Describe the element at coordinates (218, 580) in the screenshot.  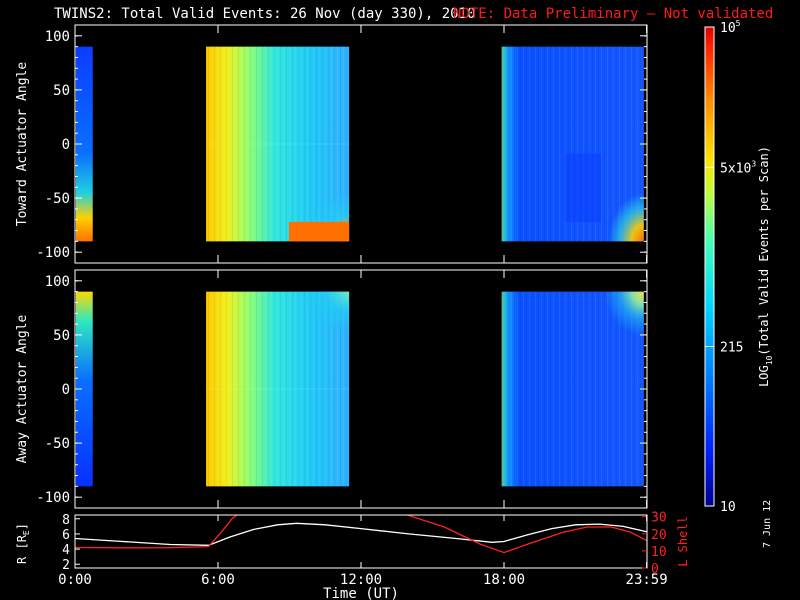
I see `x-tick-label: 6:00` at that location.